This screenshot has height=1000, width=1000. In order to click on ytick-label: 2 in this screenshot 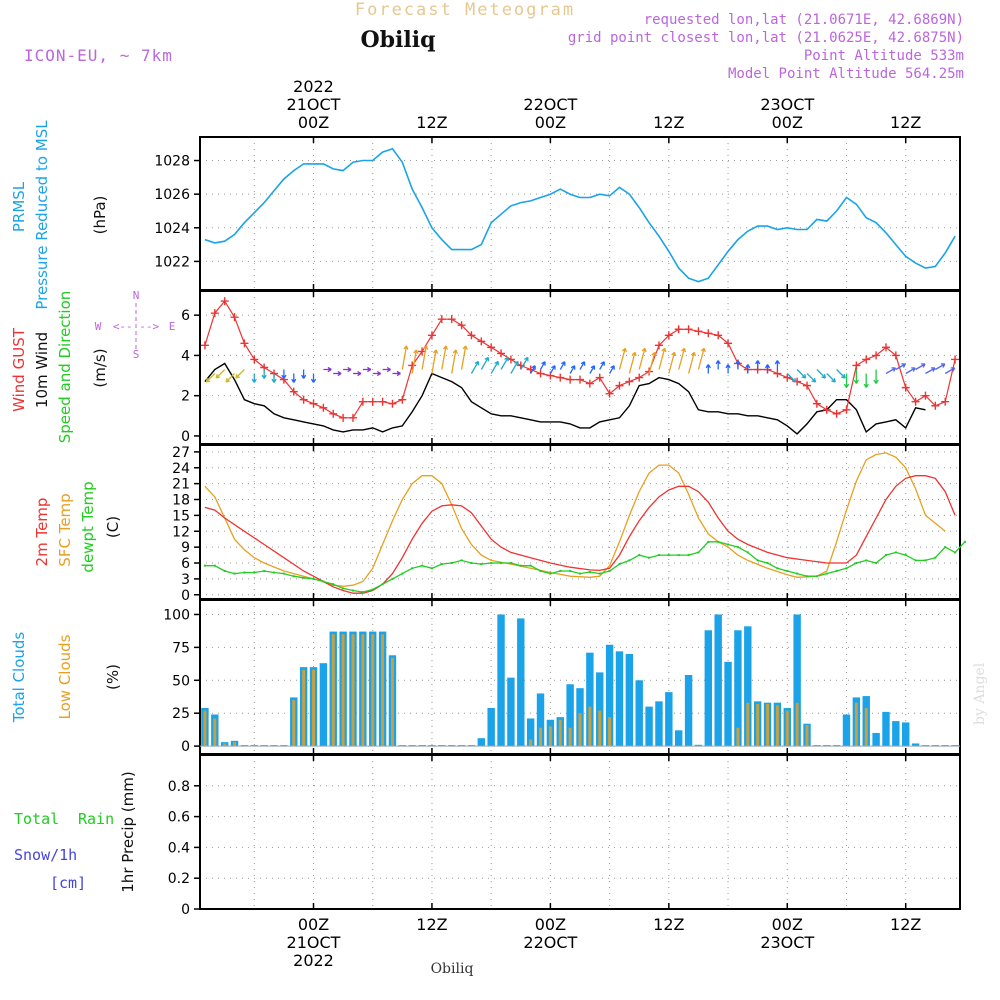, I will do `click(185, 397)`.